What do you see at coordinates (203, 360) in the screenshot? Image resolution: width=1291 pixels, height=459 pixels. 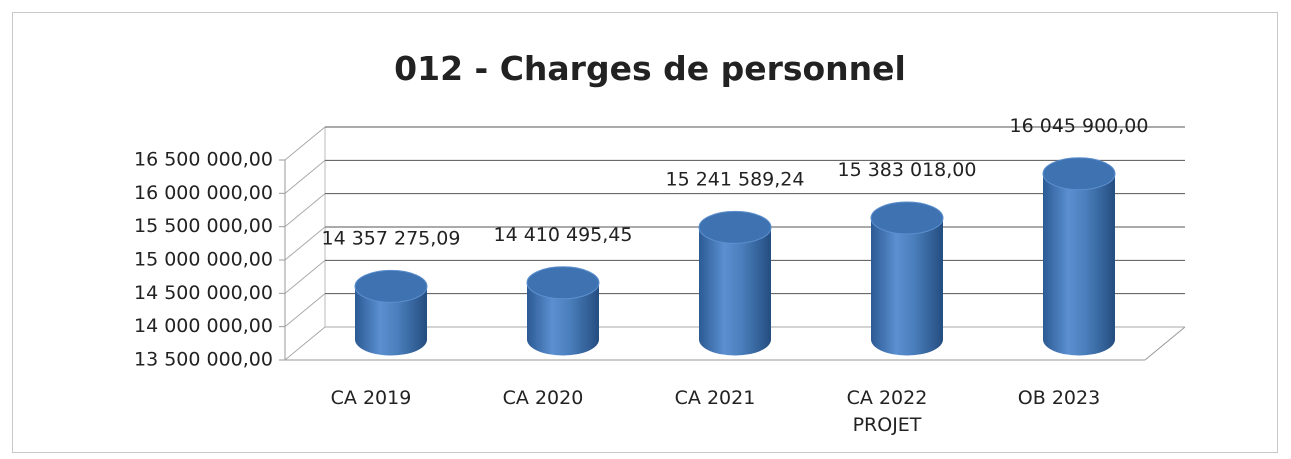 I see `y-tick-label: 13 500 000,00` at bounding box center [203, 360].